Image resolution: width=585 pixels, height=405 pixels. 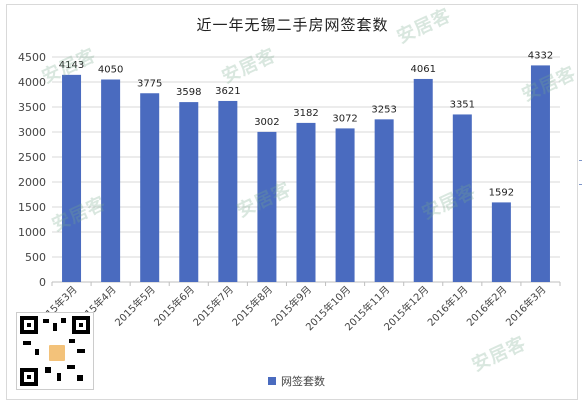 I want to click on y-tick-label: 2000, so click(x=32, y=182).